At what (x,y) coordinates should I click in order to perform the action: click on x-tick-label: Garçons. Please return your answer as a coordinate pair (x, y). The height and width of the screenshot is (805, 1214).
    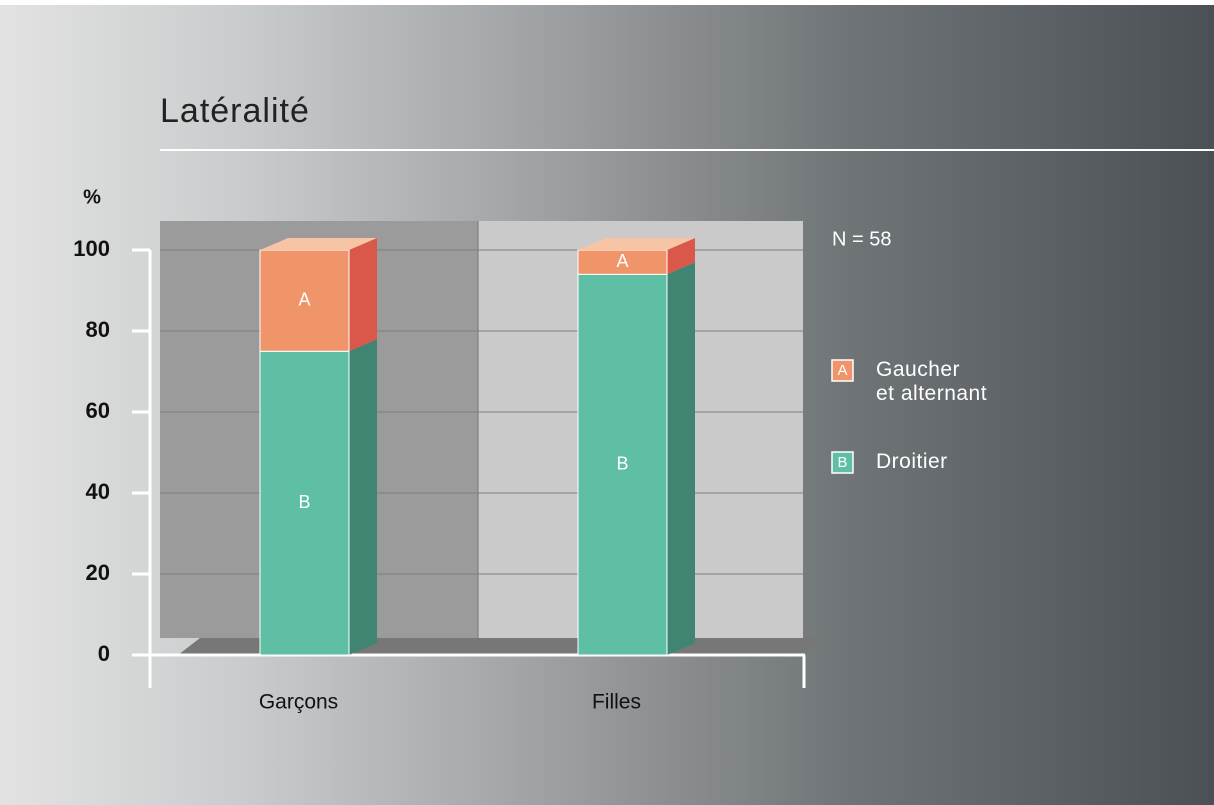
    Looking at the image, I should click on (298, 702).